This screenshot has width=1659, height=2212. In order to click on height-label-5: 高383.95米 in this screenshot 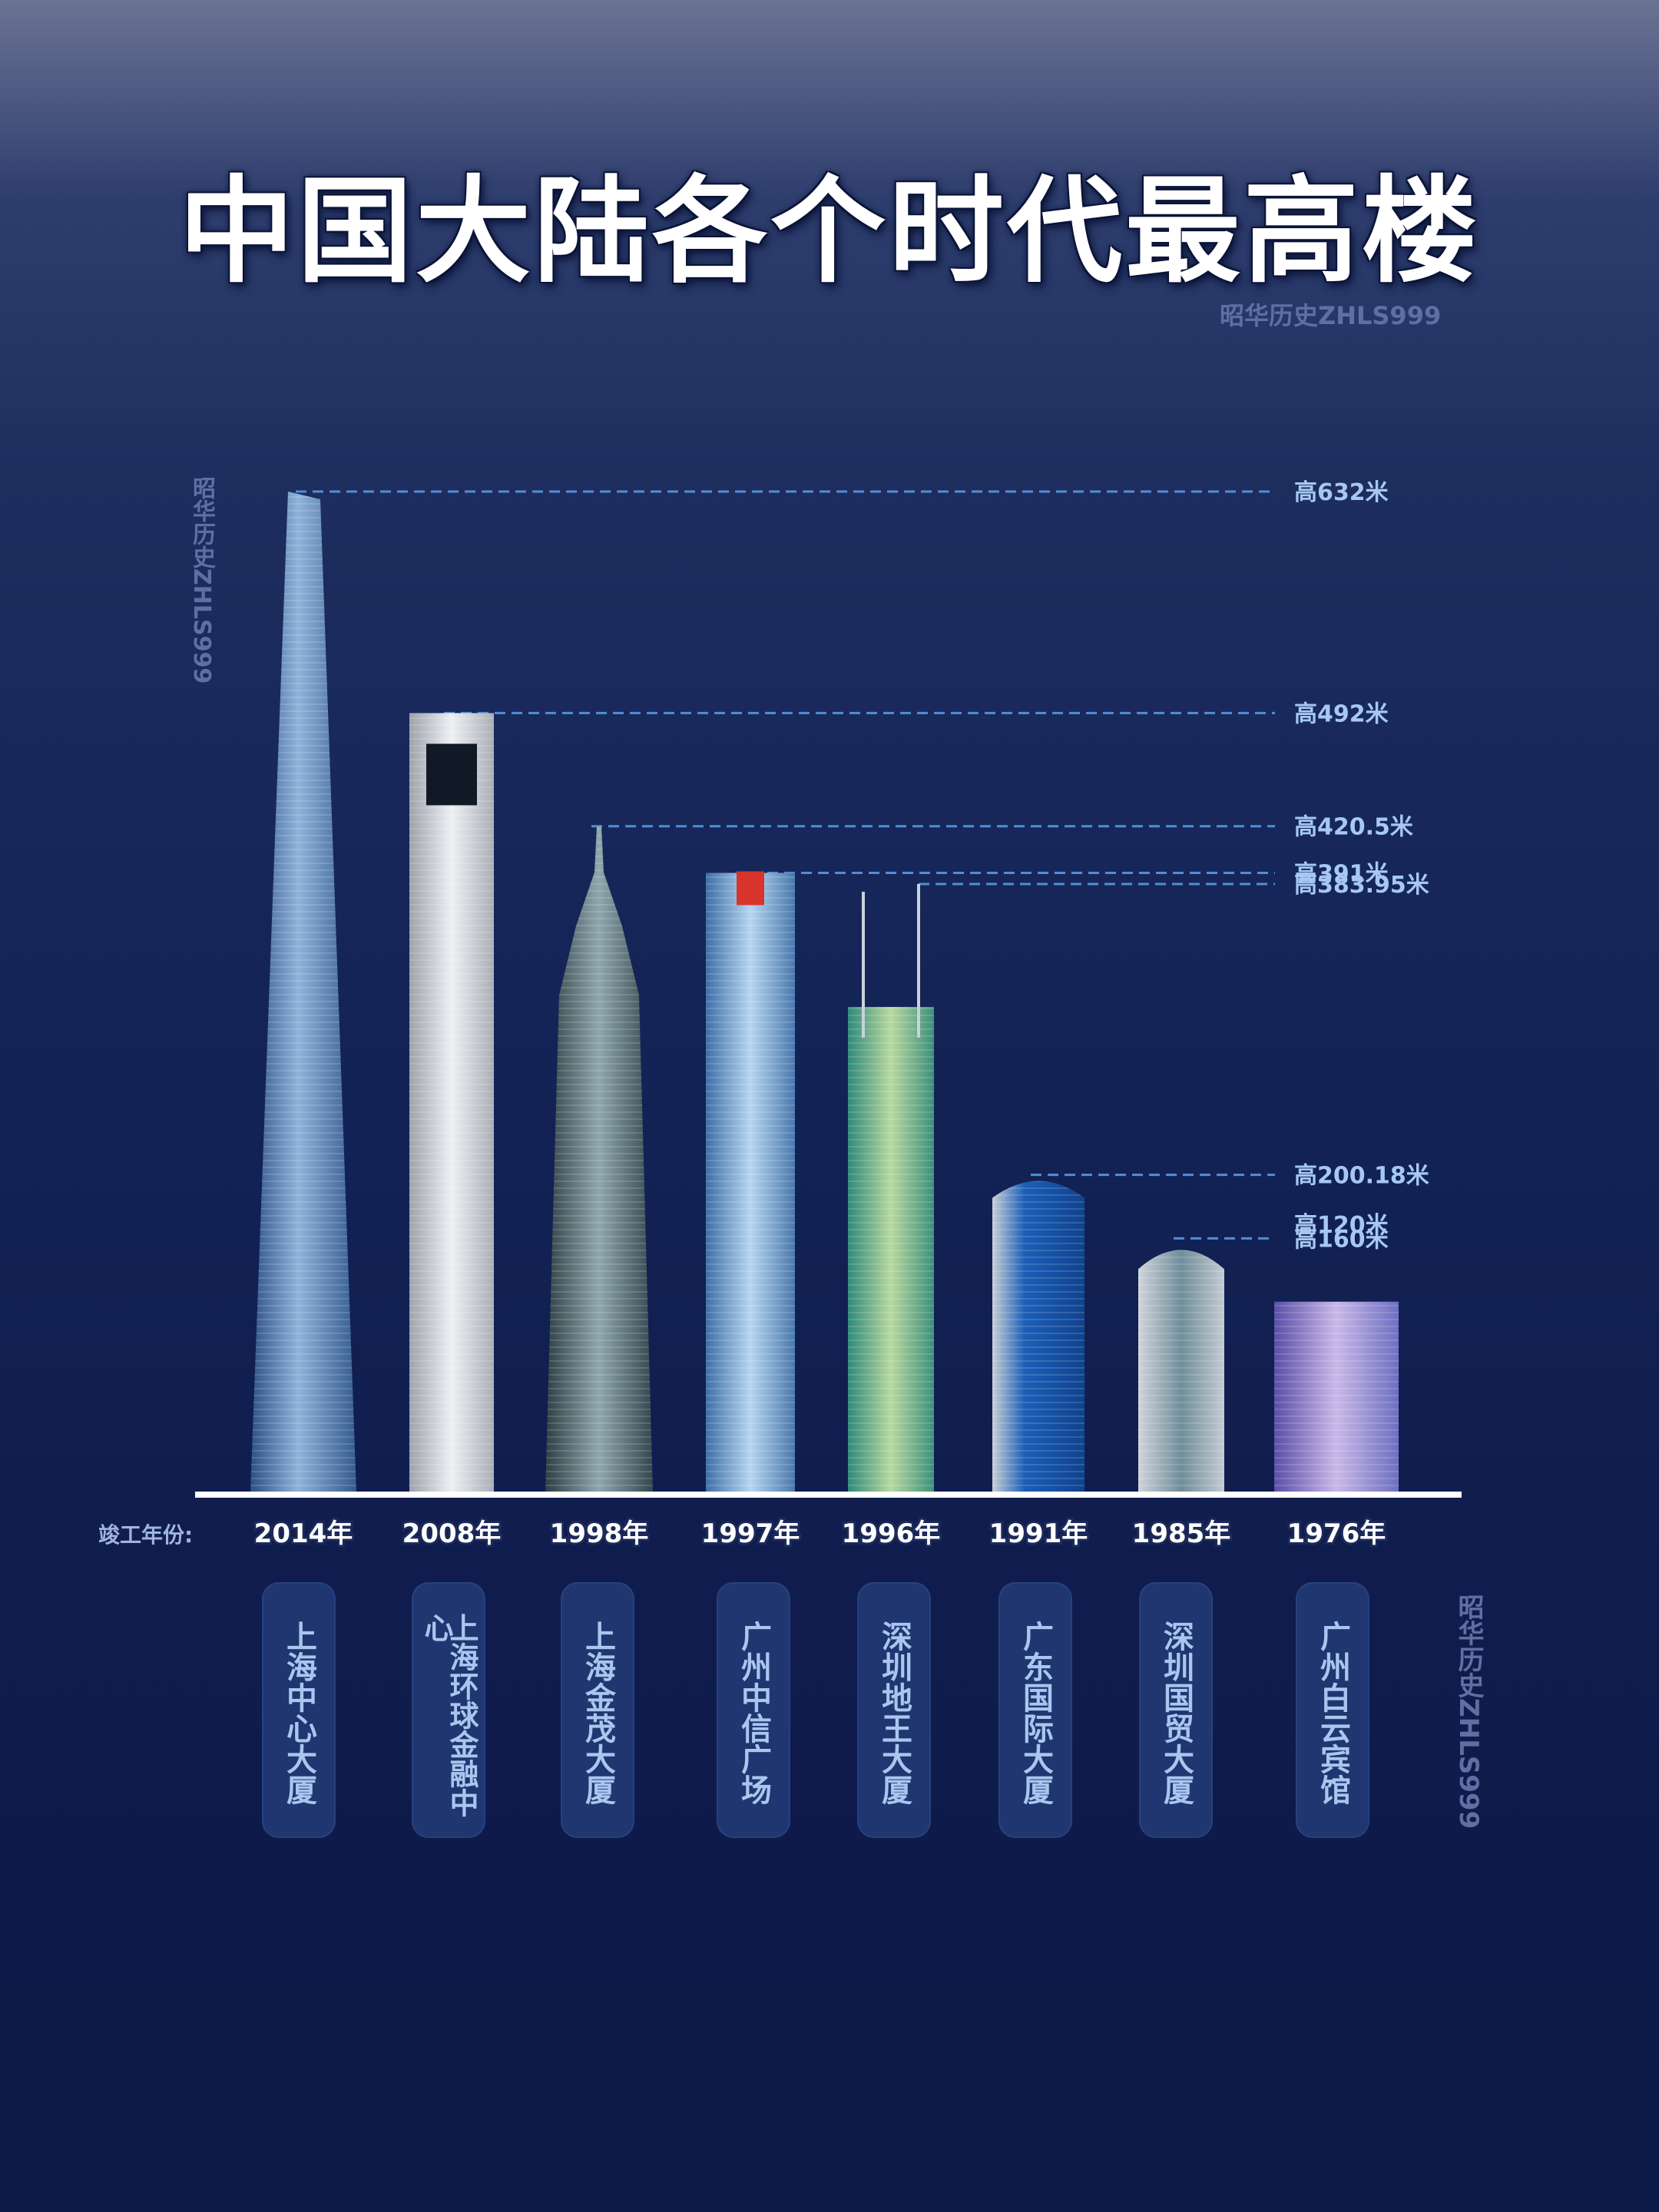, I will do `click(1361, 885)`.